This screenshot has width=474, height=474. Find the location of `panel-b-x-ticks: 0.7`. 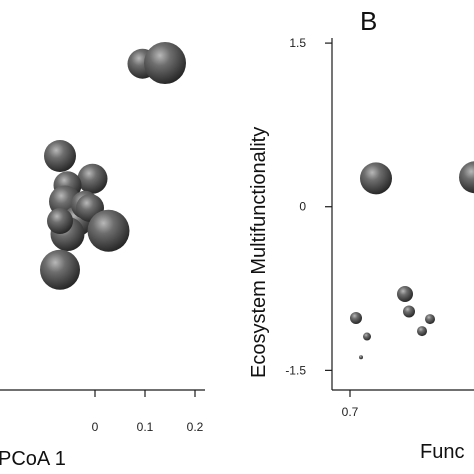

panel-b-x-ticks: 0.7 is located at coordinates (350, 404).